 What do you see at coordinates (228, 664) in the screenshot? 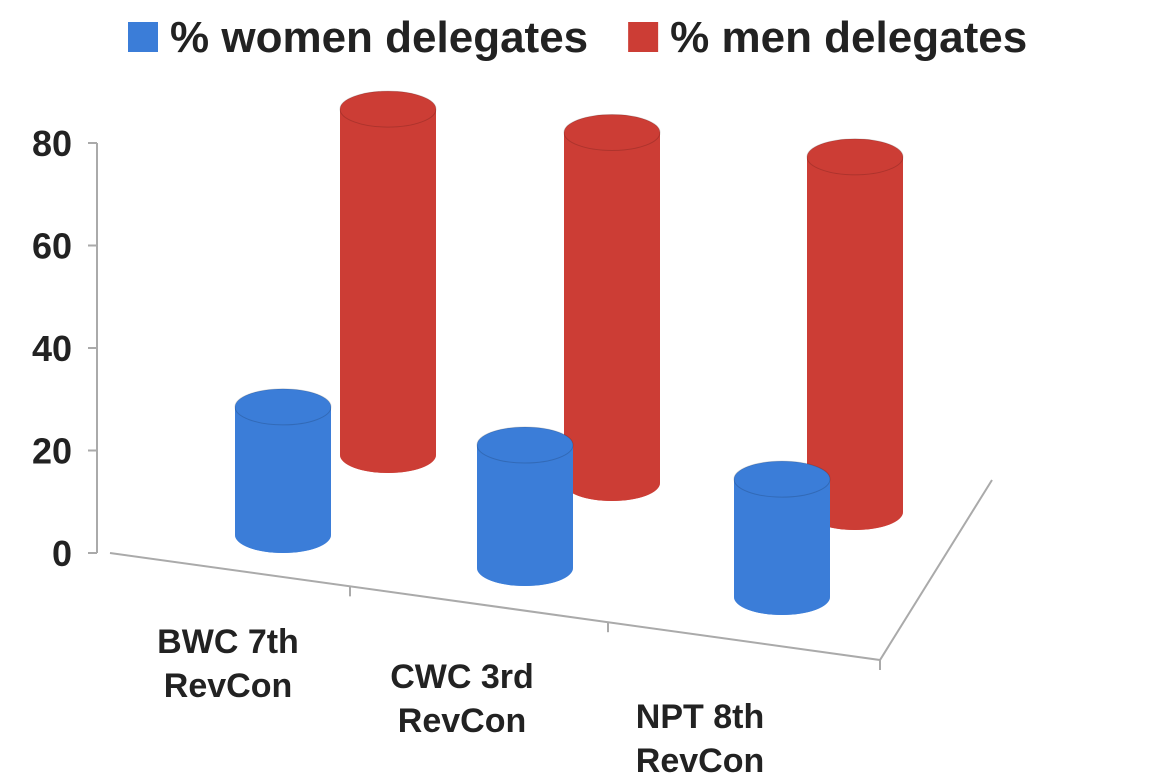
I see `x-tick-label: BWC 7th RevCon` at bounding box center [228, 664].